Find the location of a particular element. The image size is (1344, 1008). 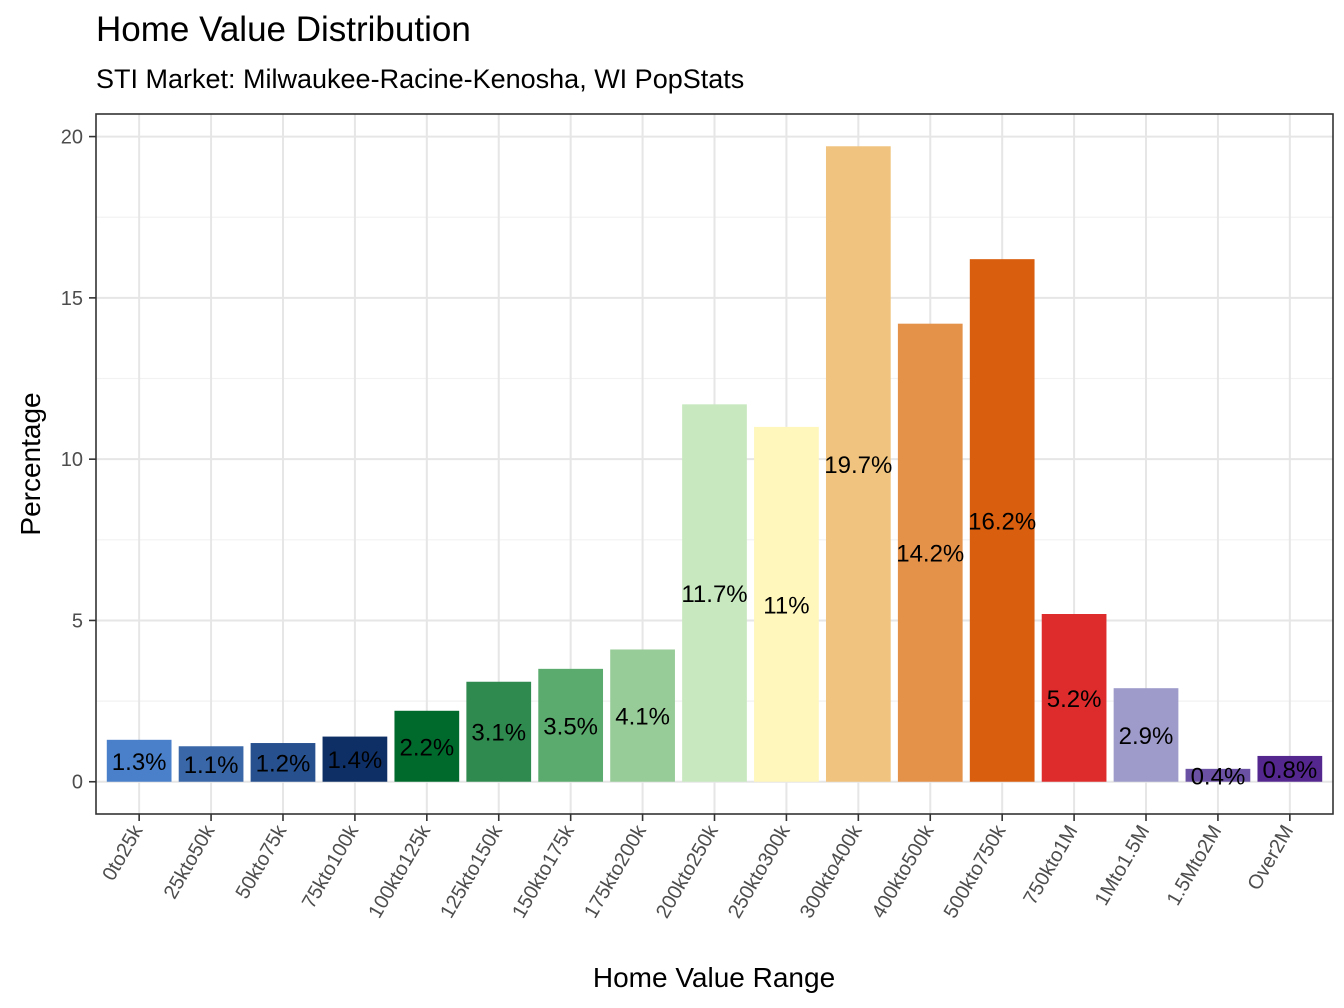

y-tick-label: 20 is located at coordinates (72, 138).